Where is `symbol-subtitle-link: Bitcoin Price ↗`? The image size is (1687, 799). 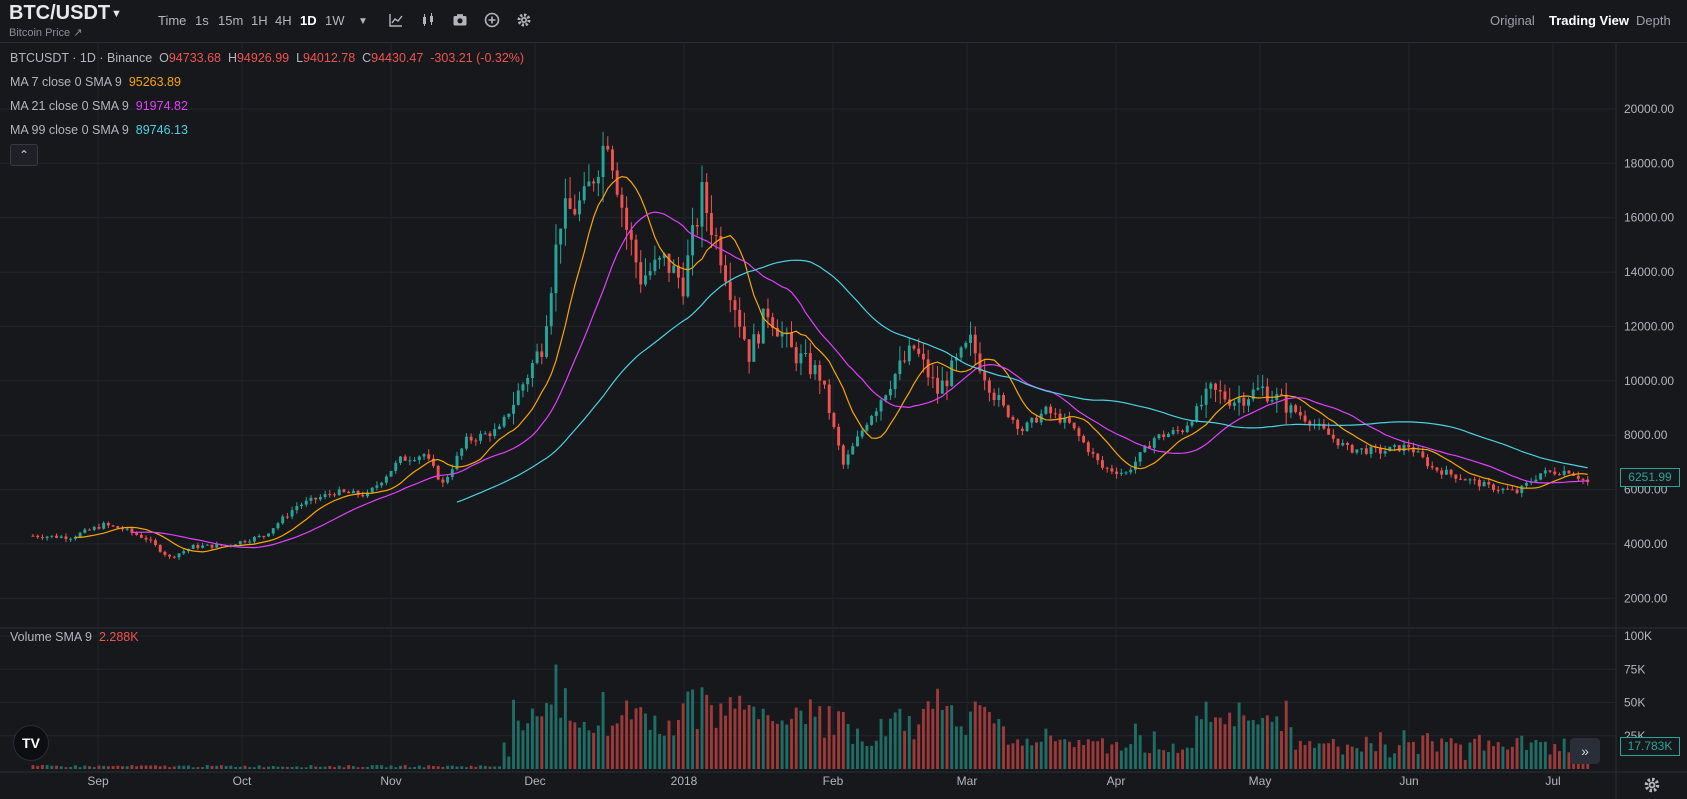 symbol-subtitle-link: Bitcoin Price ↗ is located at coordinates (46, 33).